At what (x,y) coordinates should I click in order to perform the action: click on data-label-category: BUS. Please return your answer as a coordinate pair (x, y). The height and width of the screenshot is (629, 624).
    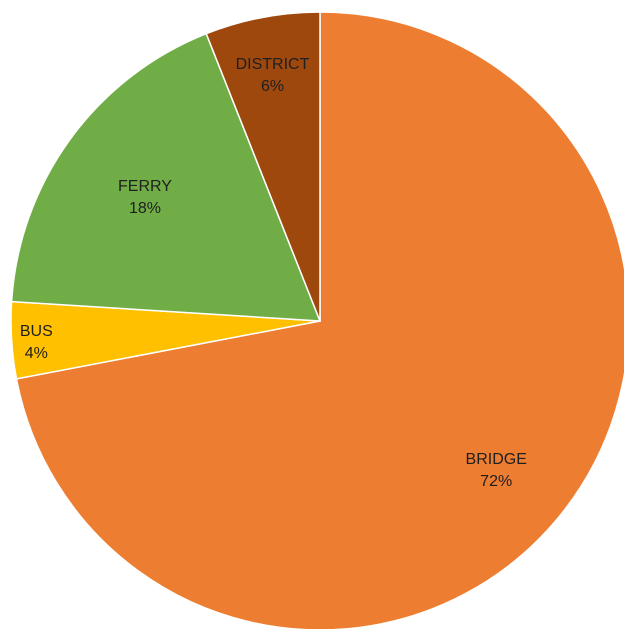
    Looking at the image, I should click on (36, 331).